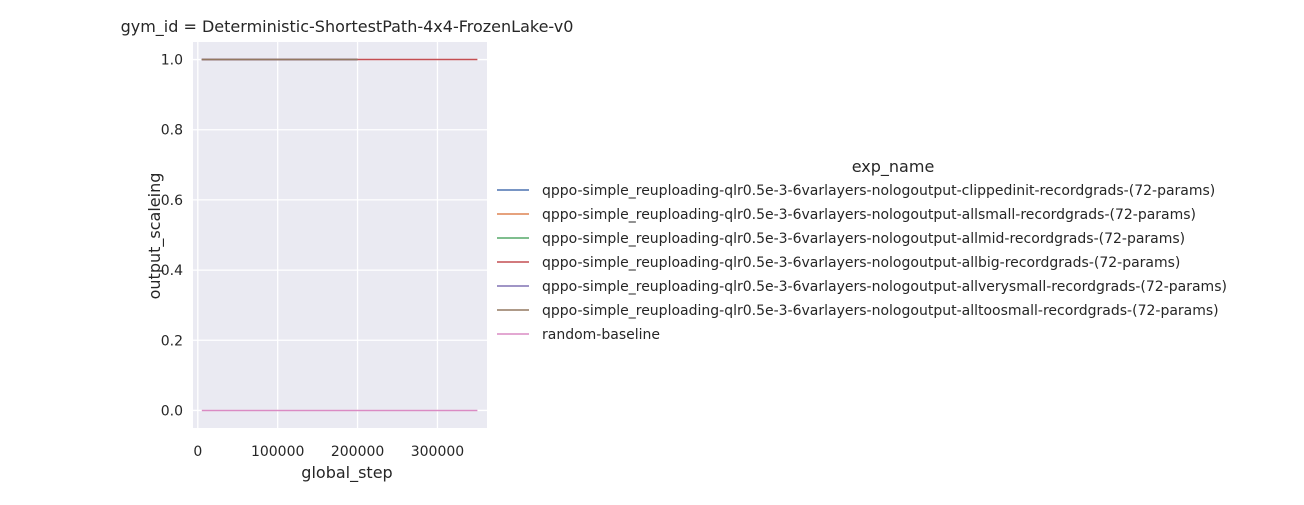 This screenshot has height=505, width=1304. What do you see at coordinates (172, 61) in the screenshot?
I see `y-tick-label: 1.0` at bounding box center [172, 61].